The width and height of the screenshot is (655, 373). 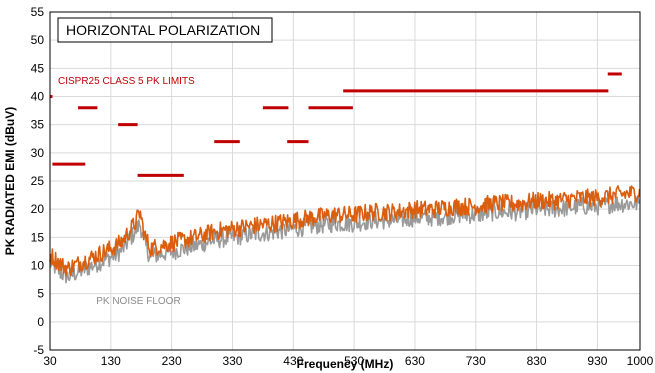 What do you see at coordinates (640, 361) in the screenshot?
I see `x-tick-label: 1000` at bounding box center [640, 361].